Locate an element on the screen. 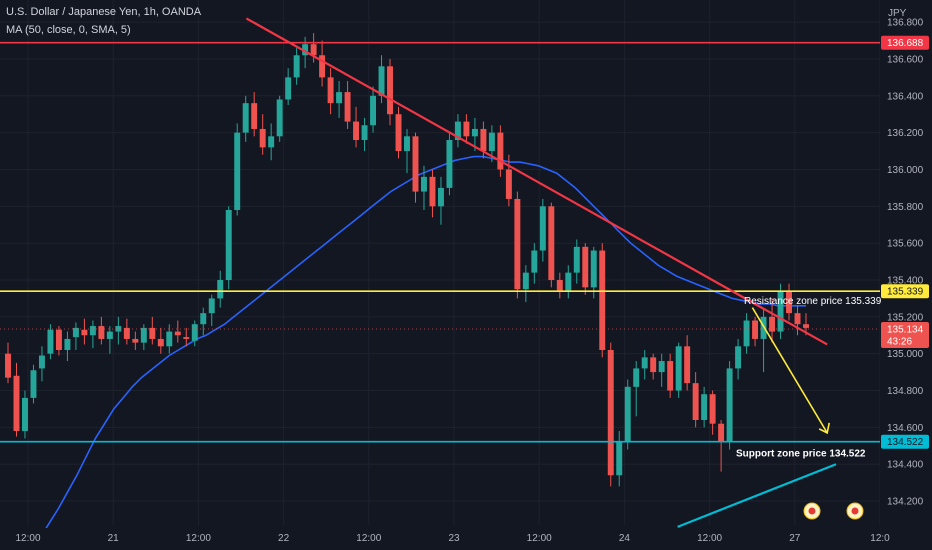 This screenshot has width=932, height=550. price-tick-label: 134.600 is located at coordinates (905, 428).